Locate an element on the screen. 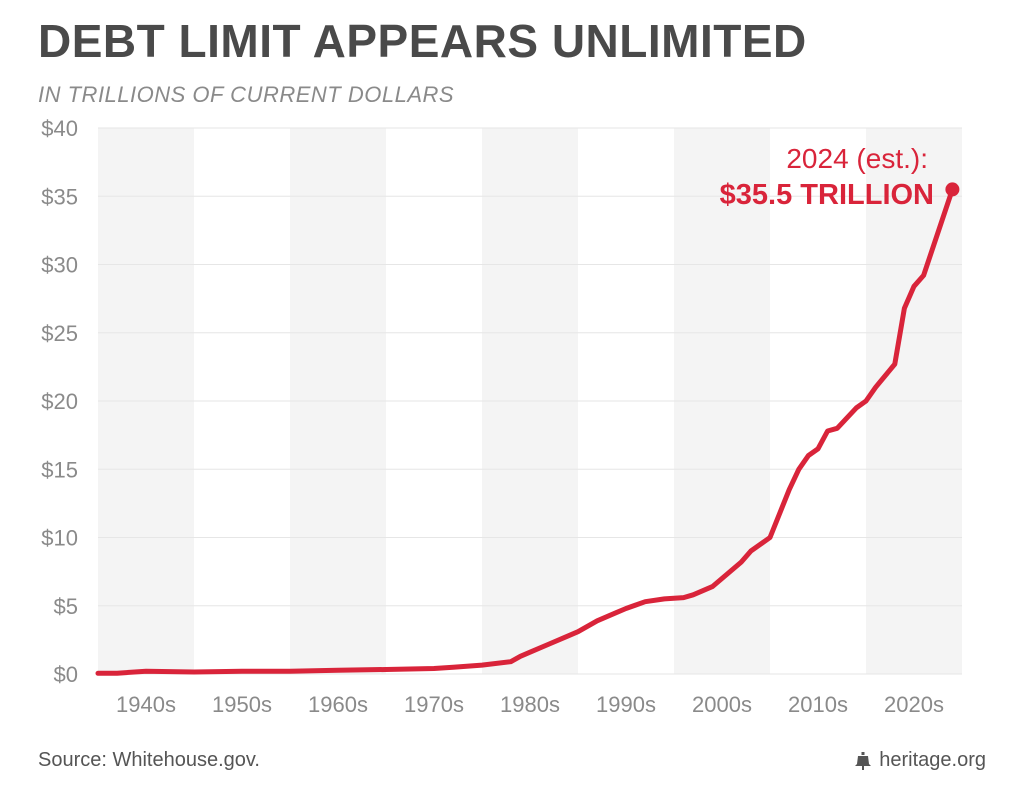  liberty-bell-icon is located at coordinates (863, 760).